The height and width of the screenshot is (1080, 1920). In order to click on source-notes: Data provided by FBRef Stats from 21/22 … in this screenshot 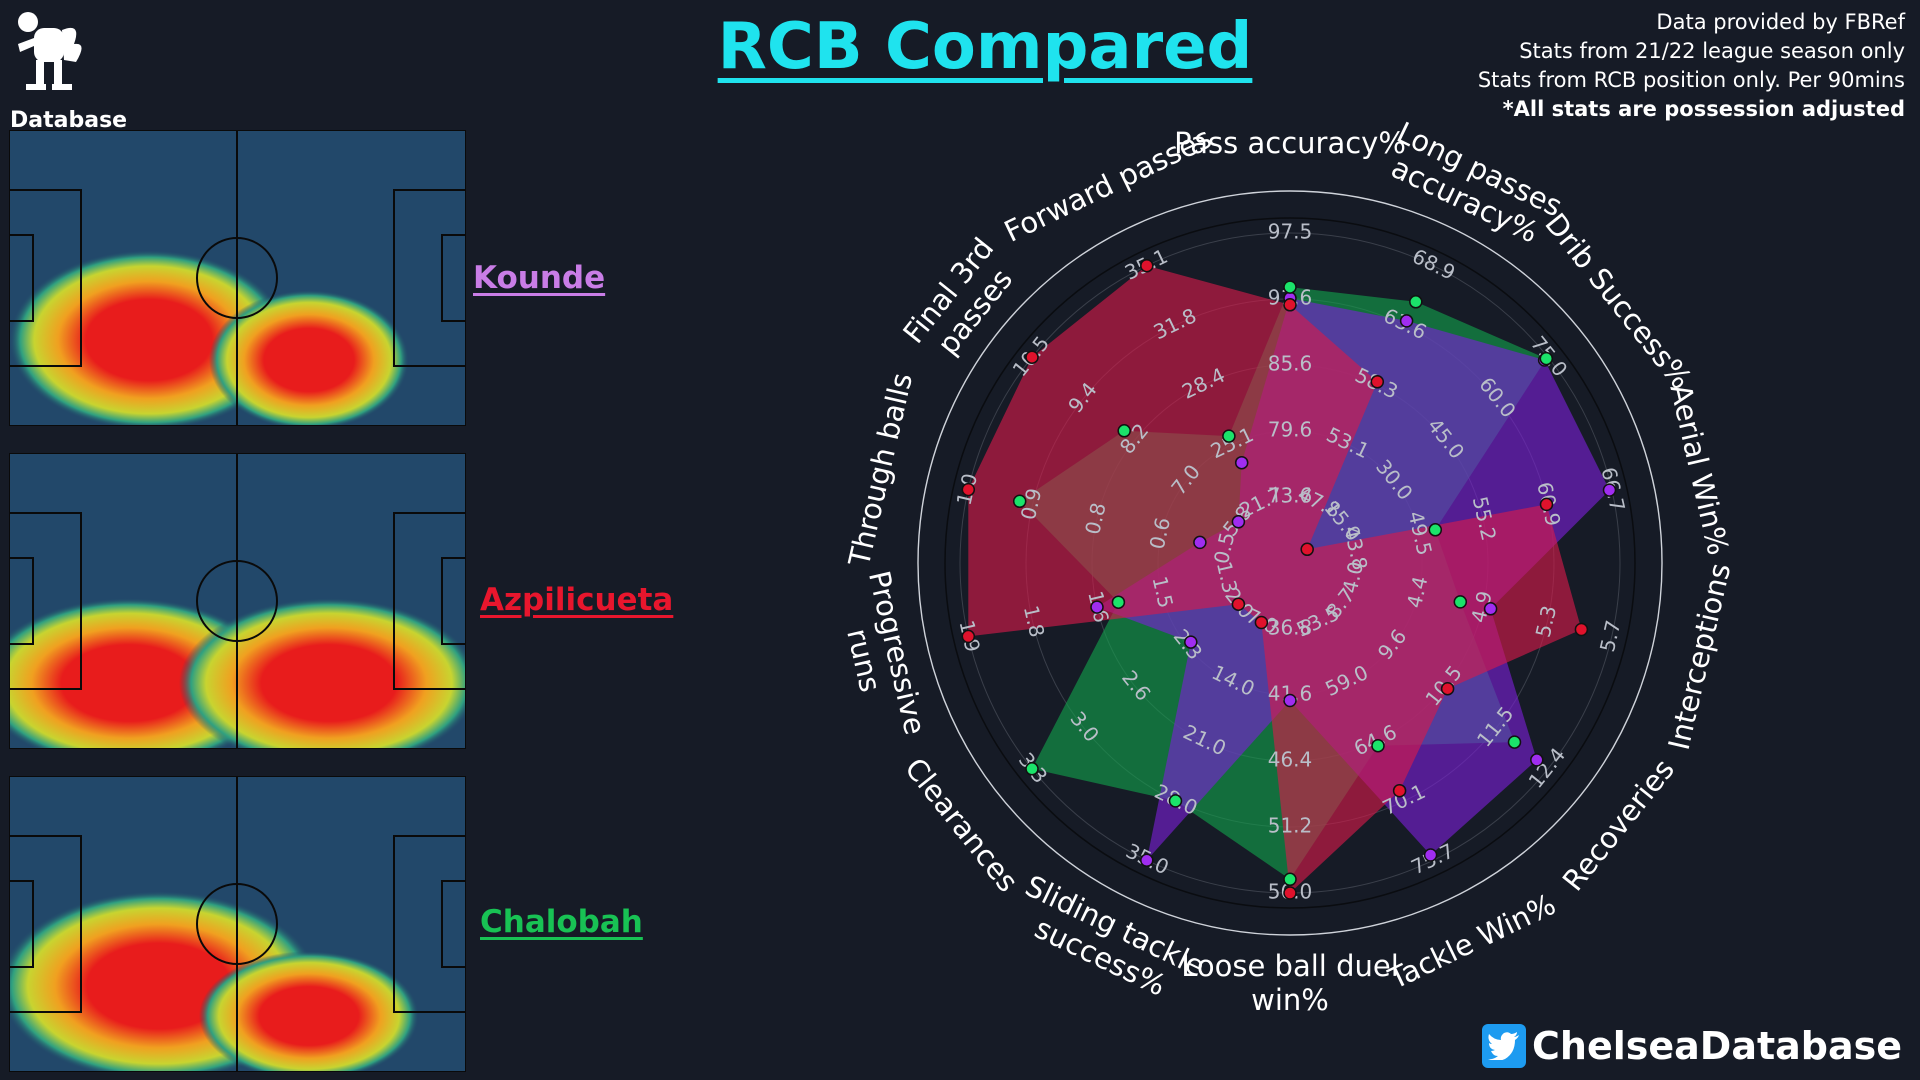, I will do `click(1691, 66)`.